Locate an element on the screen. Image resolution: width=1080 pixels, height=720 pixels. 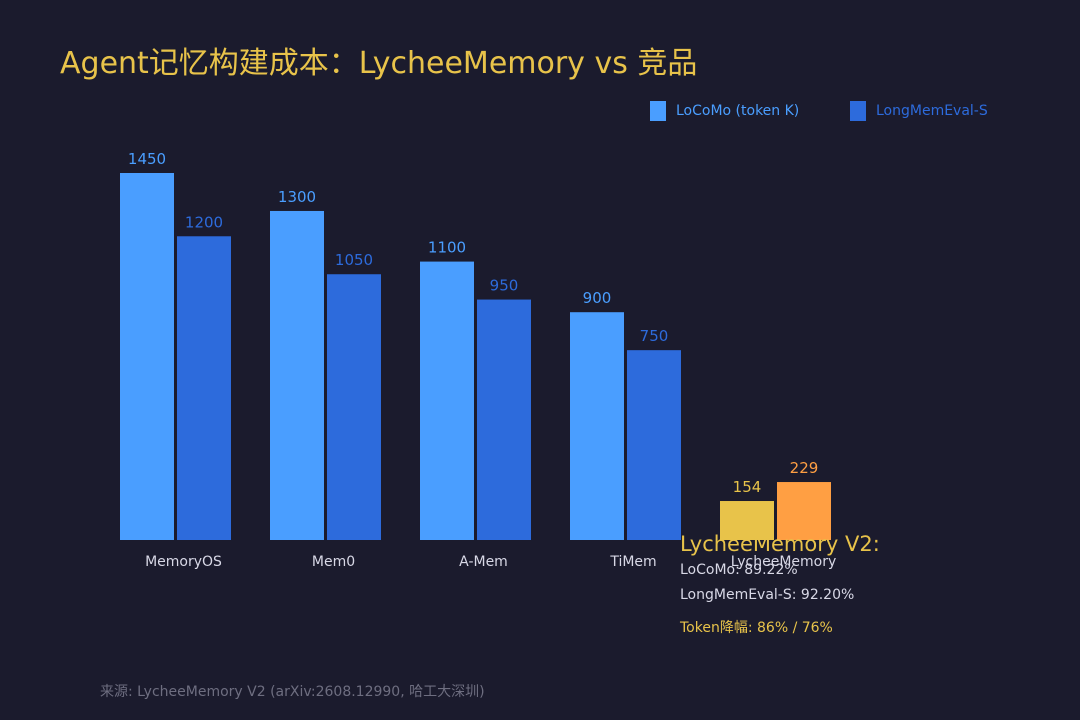
legend-swatch-locomo is located at coordinates (658, 111).